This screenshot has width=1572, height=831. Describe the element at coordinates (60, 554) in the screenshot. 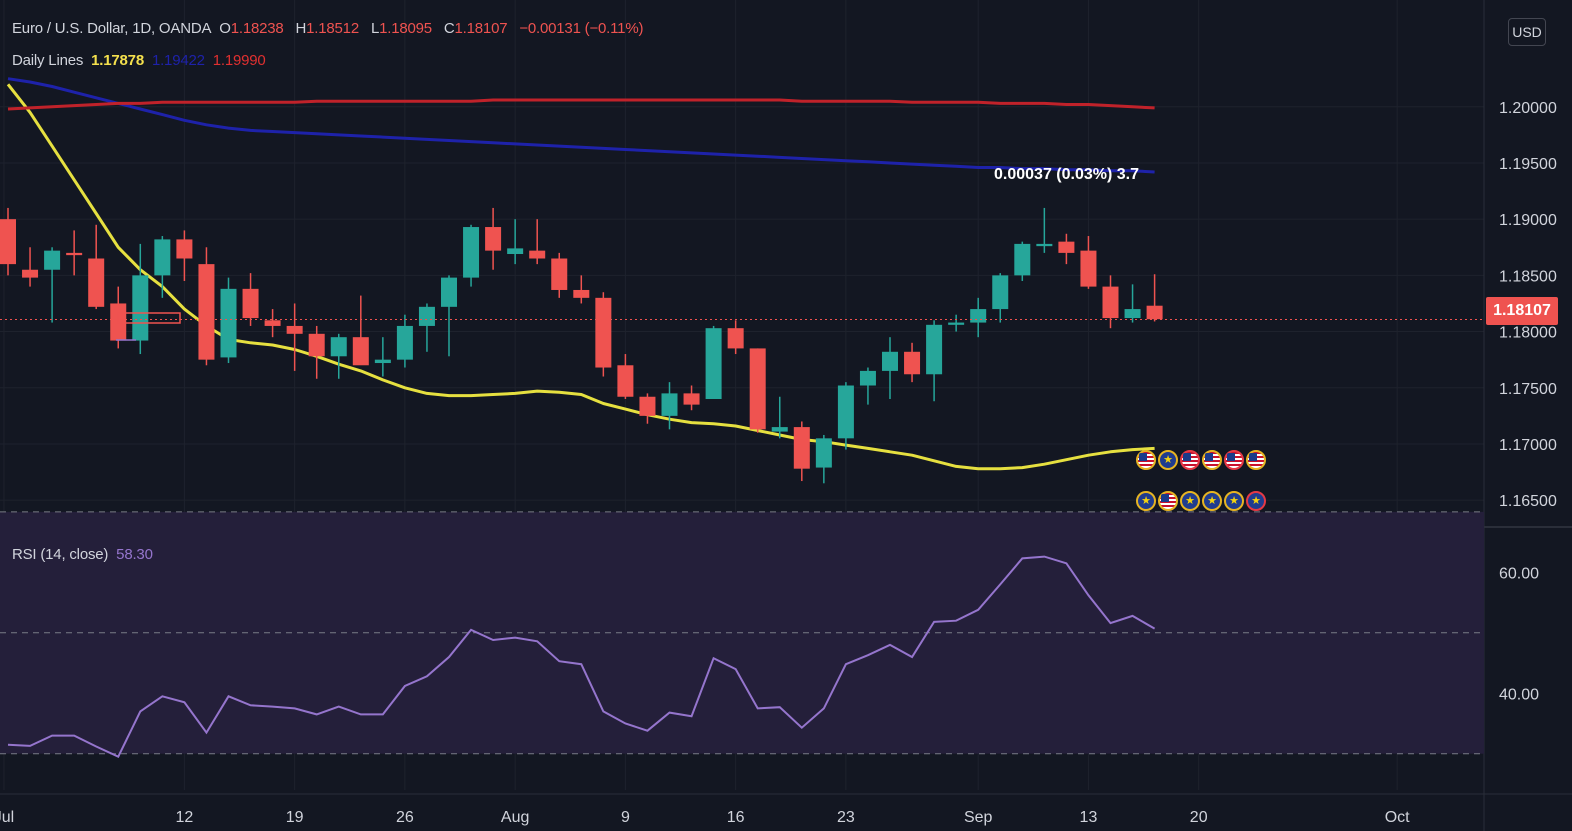

I see `rsi-label: RSI (14, close)` at that location.